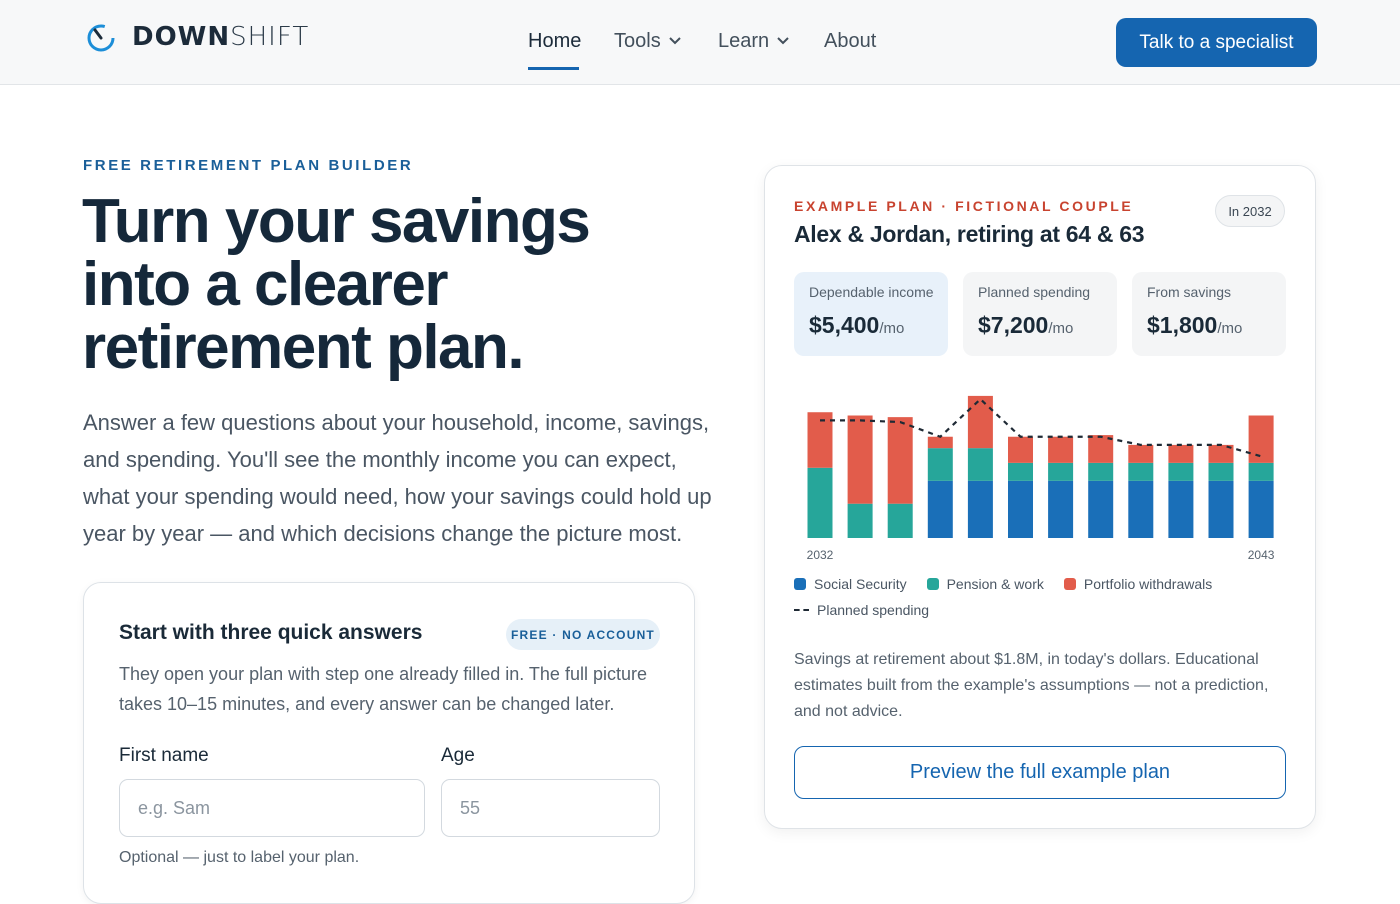  I want to click on age-input: 55, so click(550, 808).